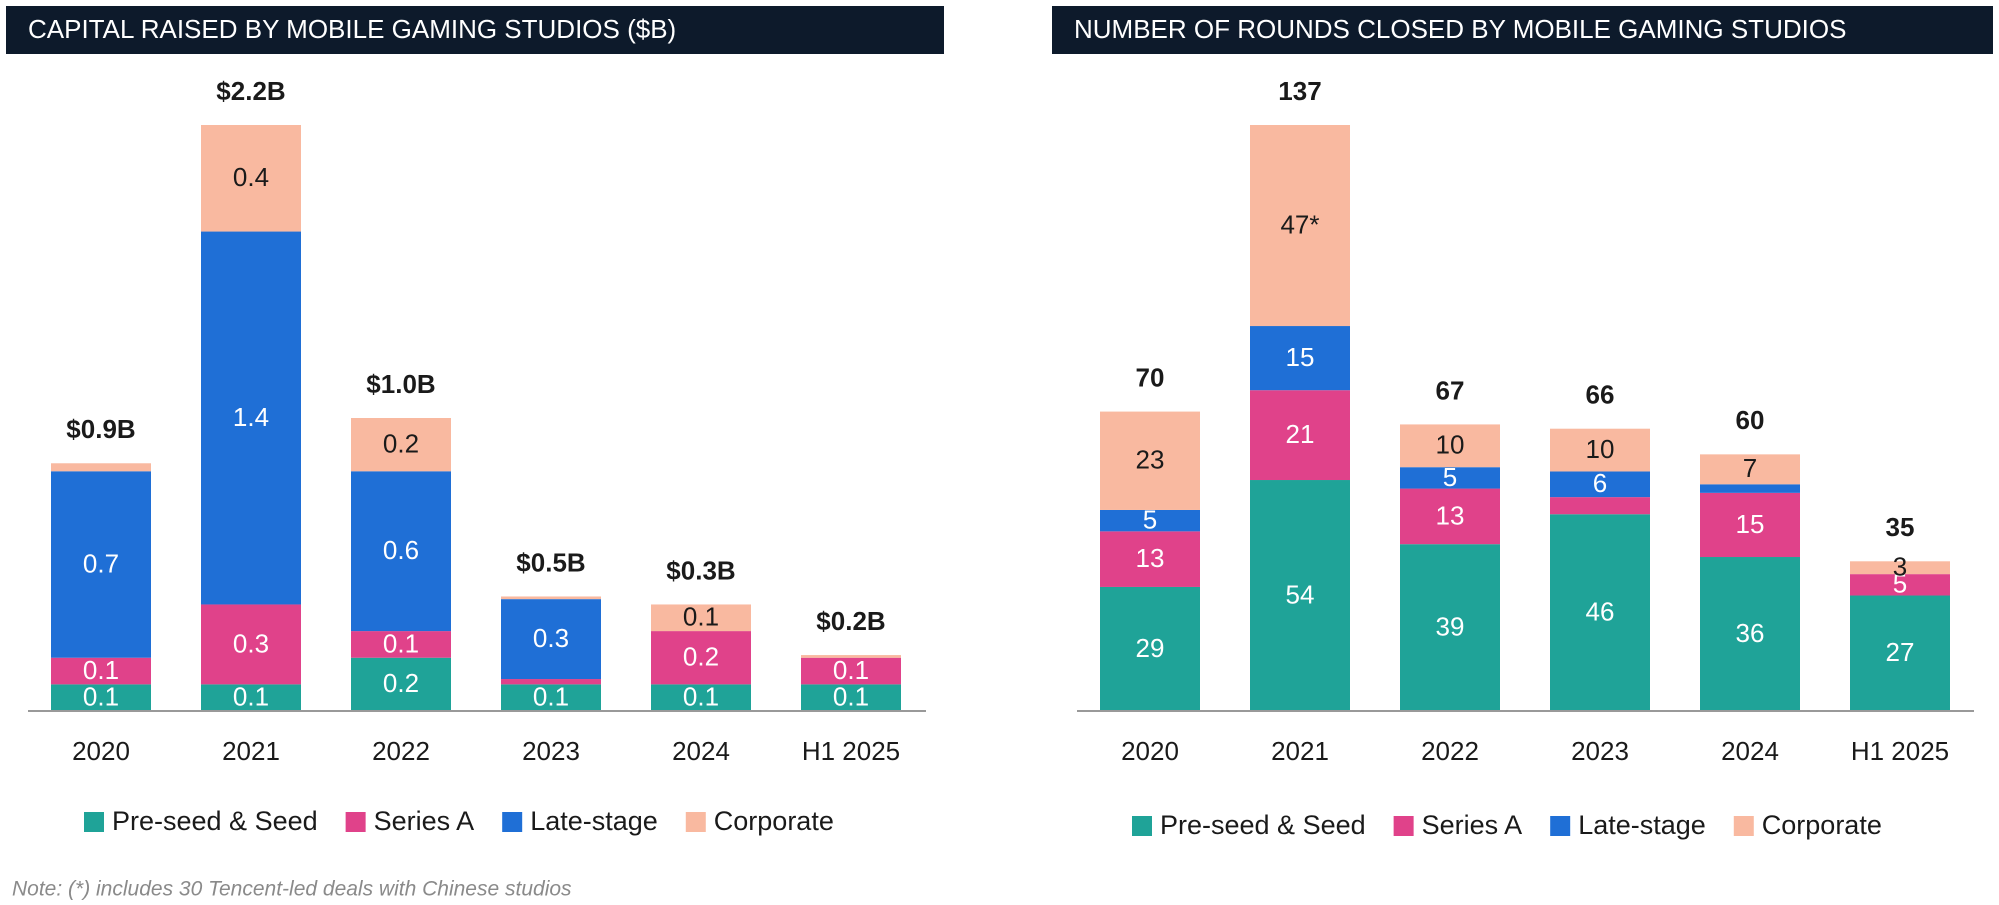  I want to click on value-label: 29, so click(1150, 648).